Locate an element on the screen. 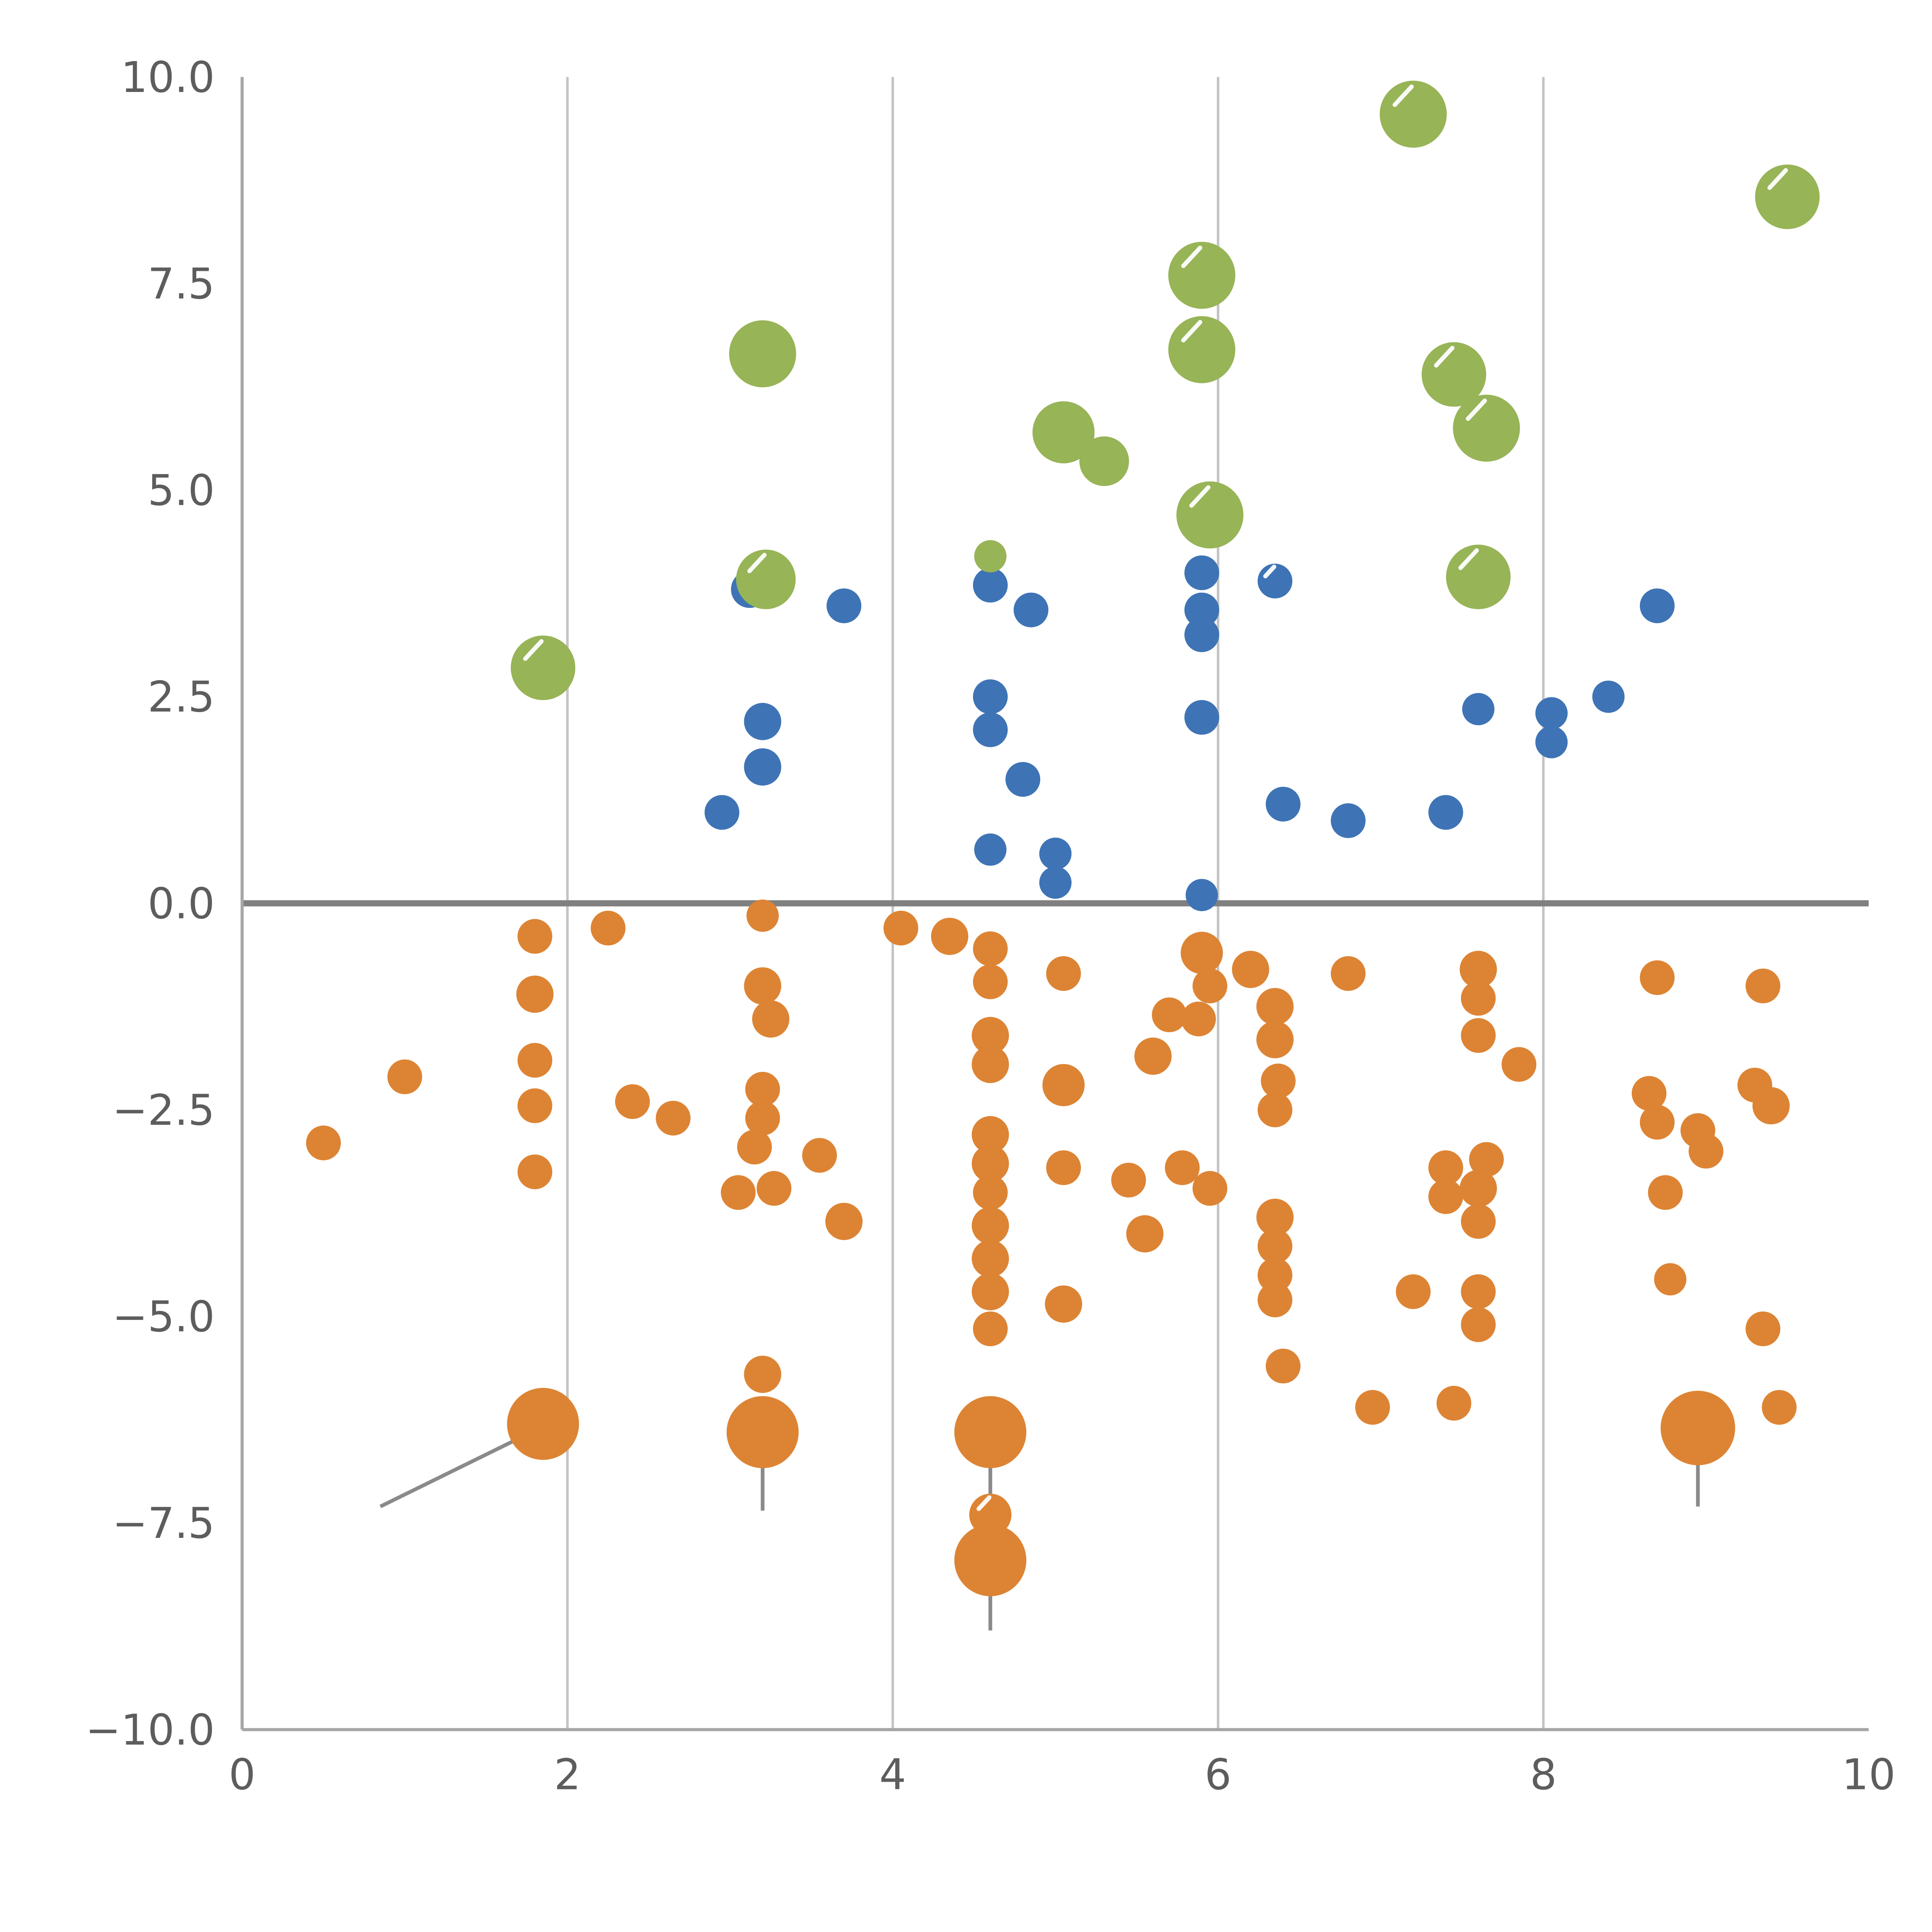  y-tick-labels: −10.0 −7.5 −5.0 −2.5 0.0 2.5 5.0 7.5 10.0 is located at coordinates (150, 904).